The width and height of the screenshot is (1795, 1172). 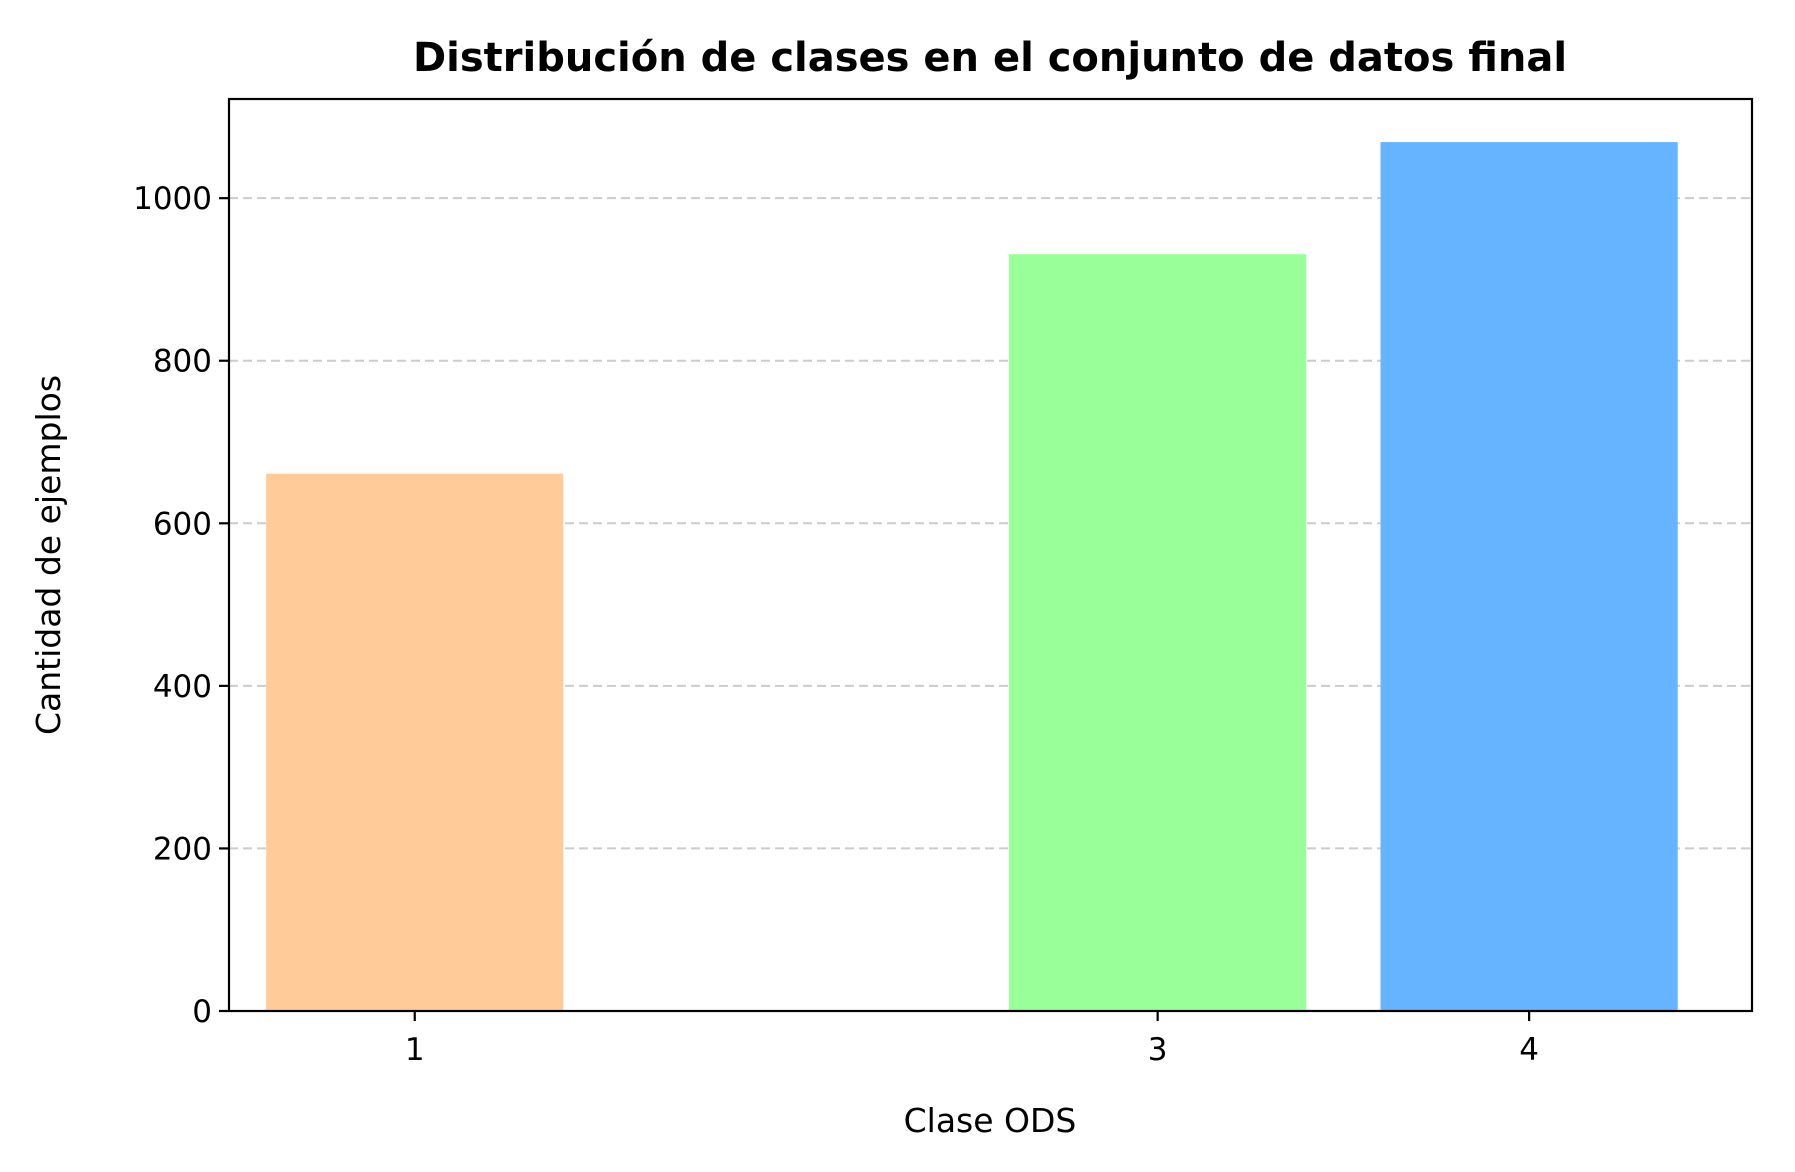 I want to click on y-axis-ticks: 0 200 400 600 800 1000, so click(x=181, y=605).